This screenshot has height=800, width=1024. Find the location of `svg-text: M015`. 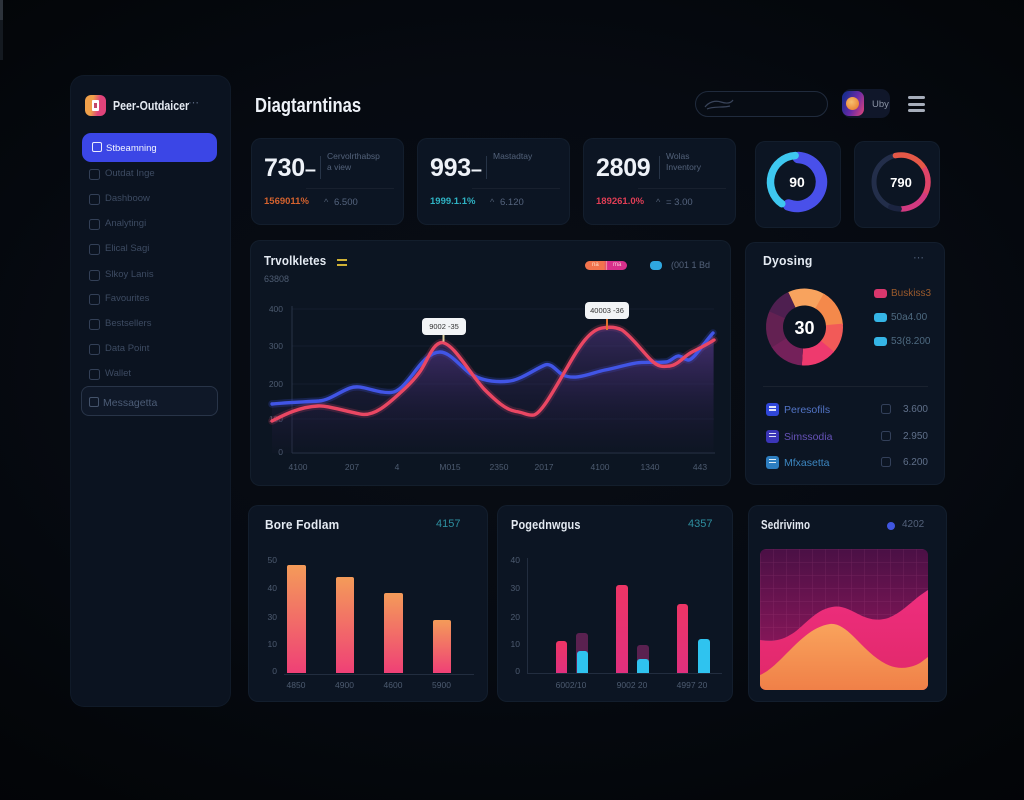

svg-text: M015 is located at coordinates (450, 467).